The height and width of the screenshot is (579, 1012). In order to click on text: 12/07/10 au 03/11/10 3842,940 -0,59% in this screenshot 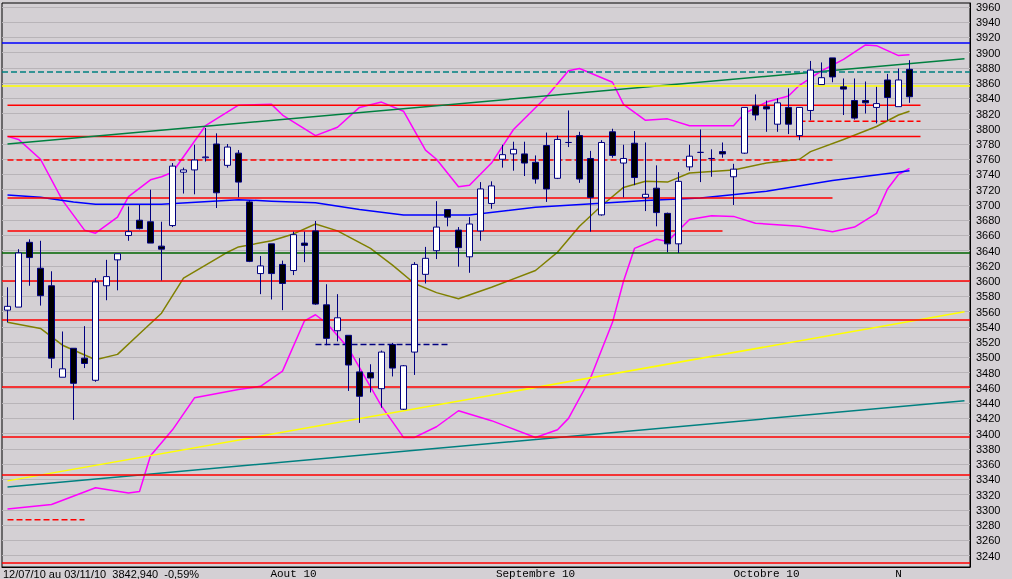, I will do `click(101, 573)`.